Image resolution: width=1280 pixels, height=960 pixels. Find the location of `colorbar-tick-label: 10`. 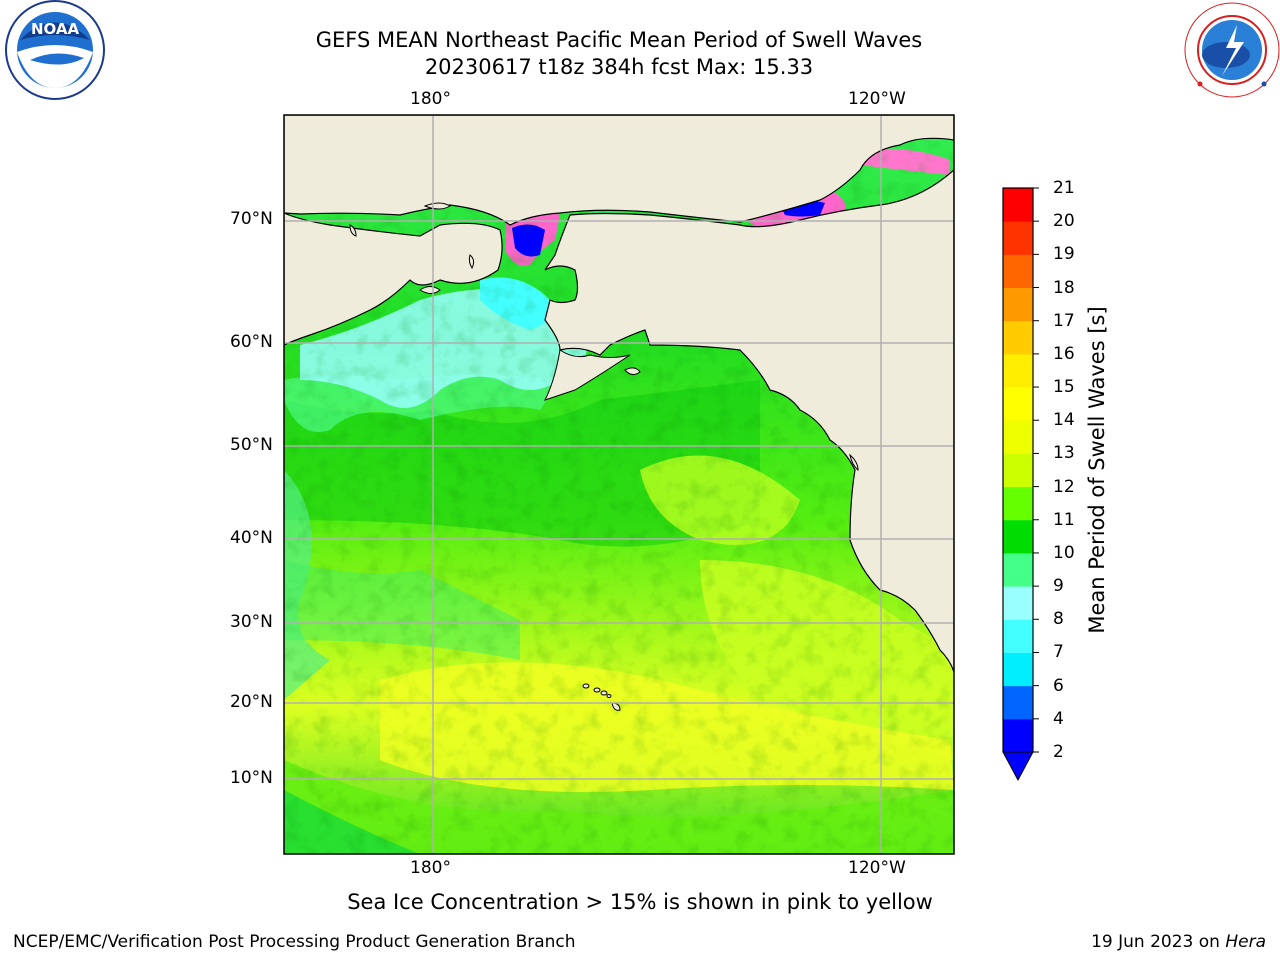

colorbar-tick-label: 10 is located at coordinates (1064, 552).